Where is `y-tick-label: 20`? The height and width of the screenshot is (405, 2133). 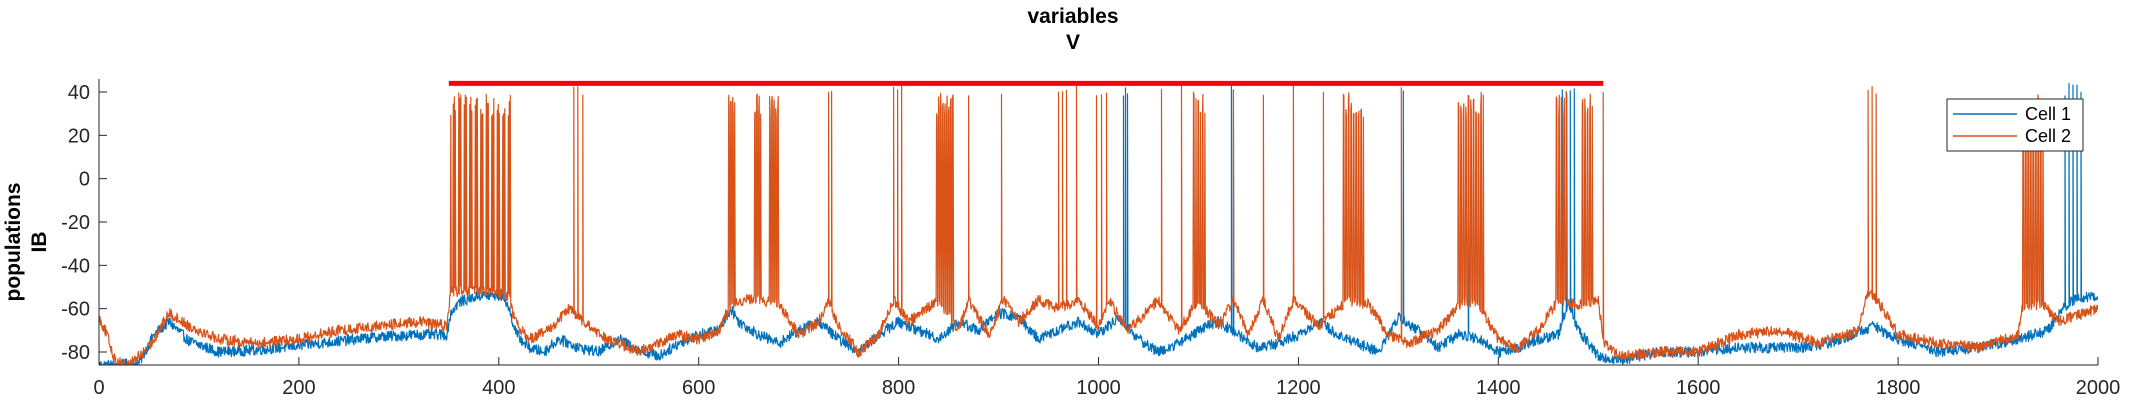
y-tick-label: 20 is located at coordinates (79, 136).